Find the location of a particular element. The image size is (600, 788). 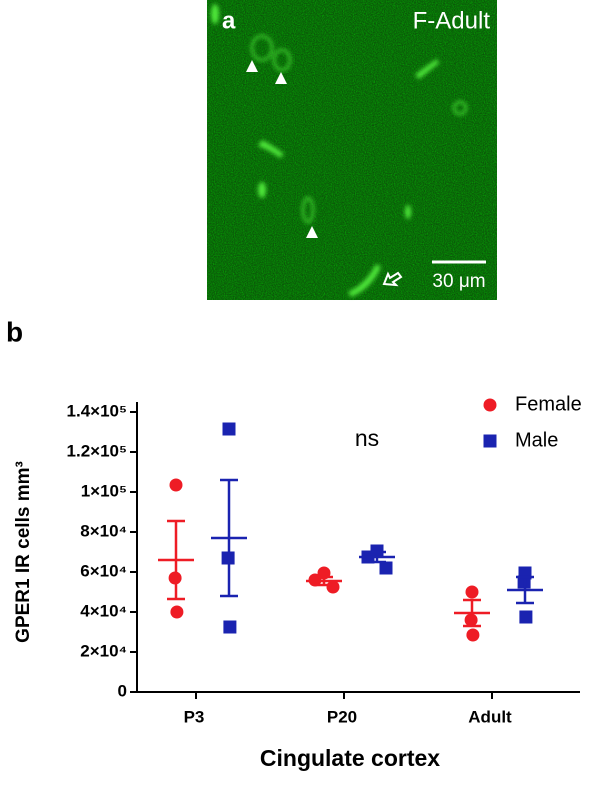

scale-bar-label: 30 μm is located at coordinates (458, 281).